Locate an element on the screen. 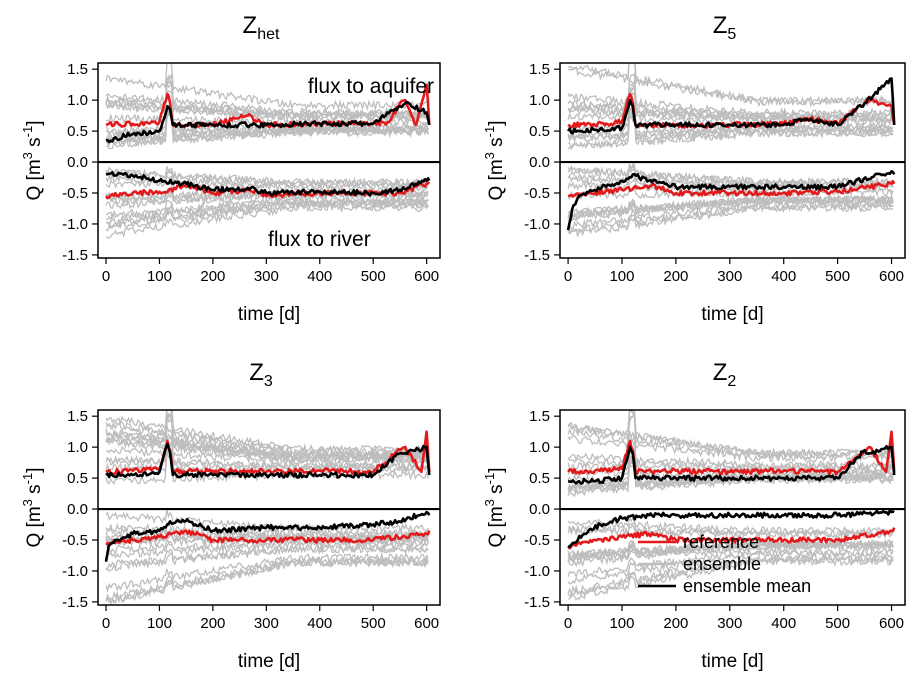 The width and height of the screenshot is (914, 677). legend-label: reference is located at coordinates (721, 542).